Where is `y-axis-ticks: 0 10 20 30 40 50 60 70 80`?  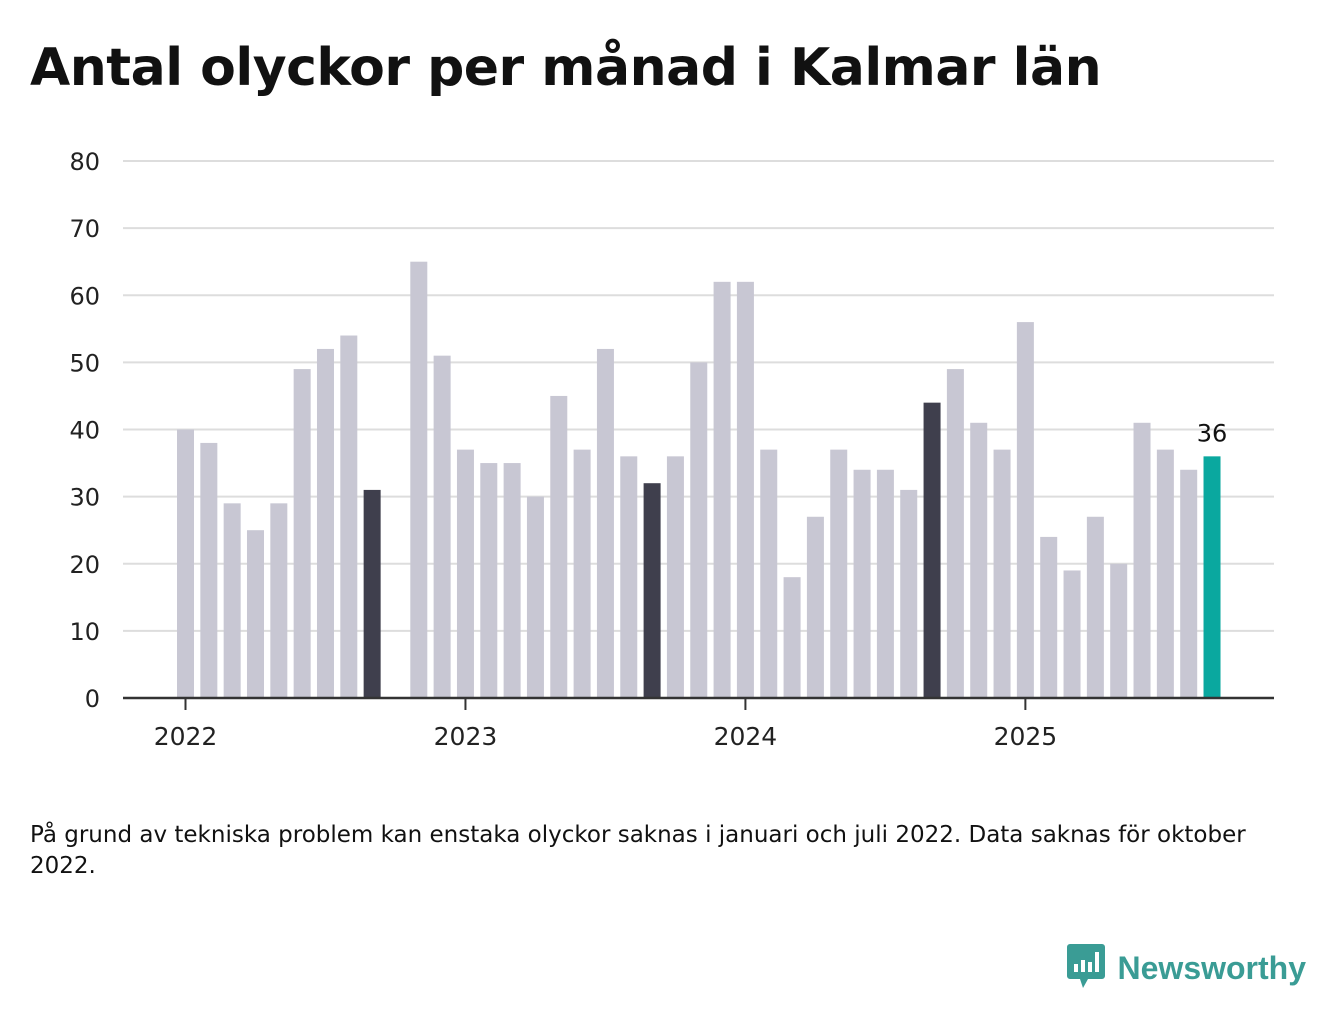 y-axis-ticks: 0 10 20 30 40 50 60 70 80 is located at coordinates (84, 430).